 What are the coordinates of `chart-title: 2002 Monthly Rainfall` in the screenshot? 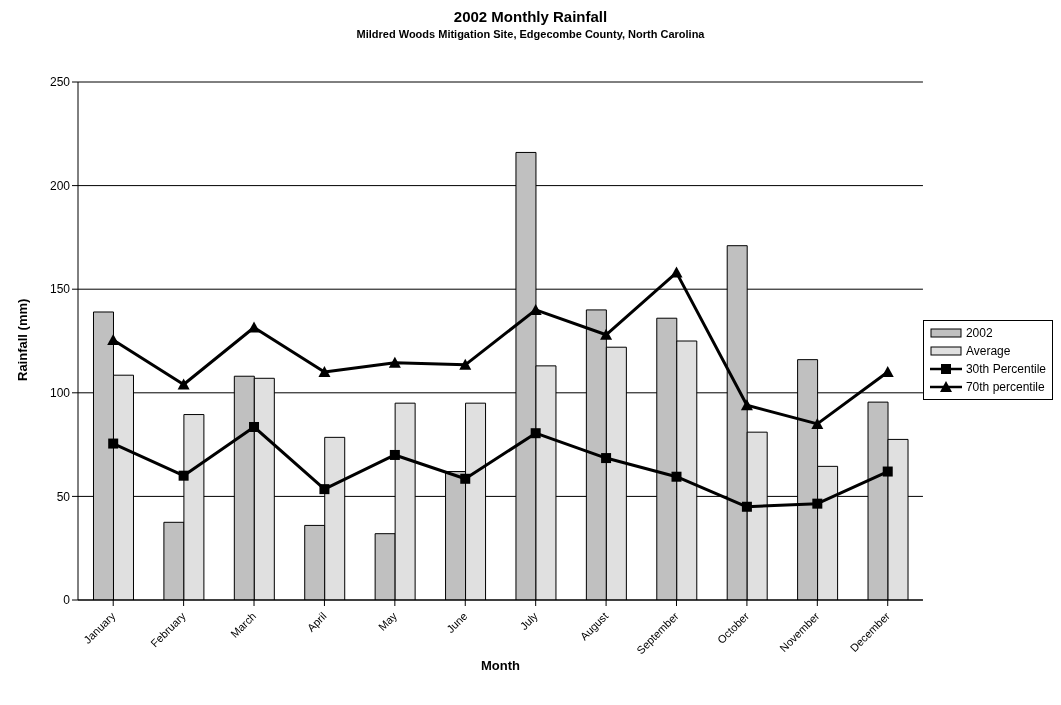 It's located at (530, 16).